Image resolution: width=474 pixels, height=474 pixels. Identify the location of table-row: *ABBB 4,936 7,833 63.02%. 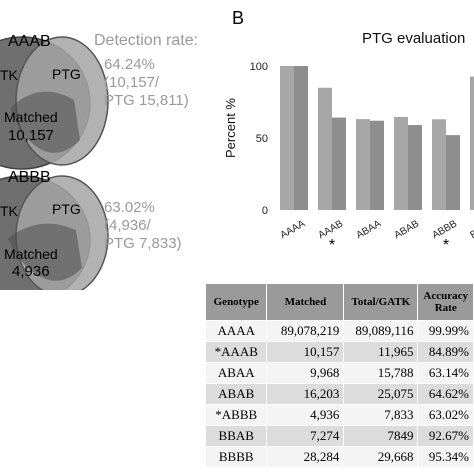
(339, 415).